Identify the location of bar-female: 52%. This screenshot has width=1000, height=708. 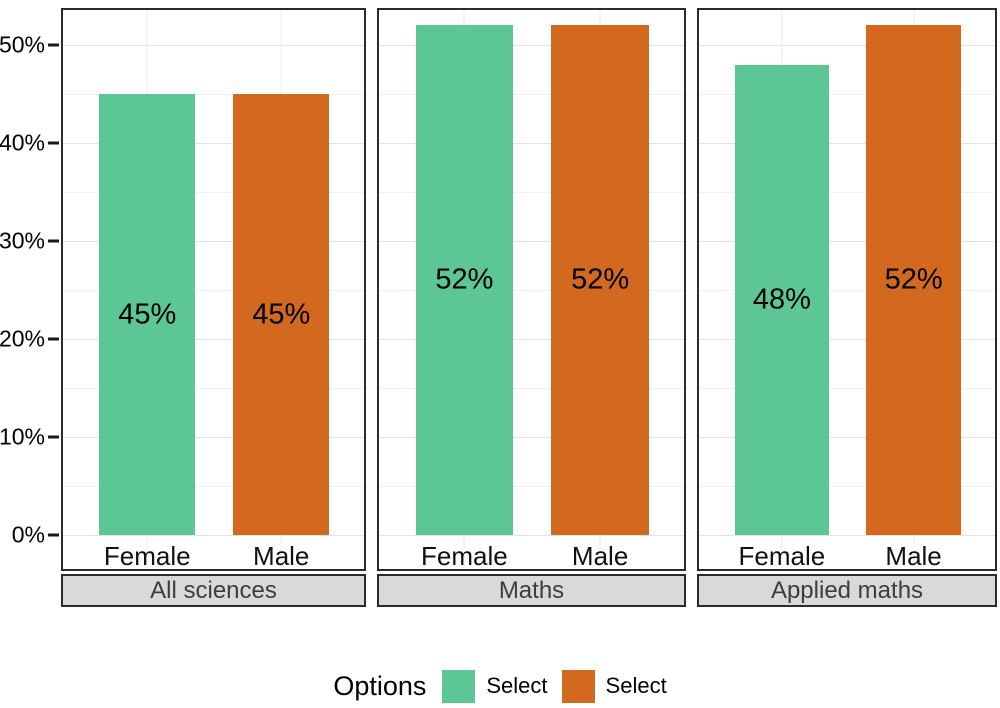
(464, 272).